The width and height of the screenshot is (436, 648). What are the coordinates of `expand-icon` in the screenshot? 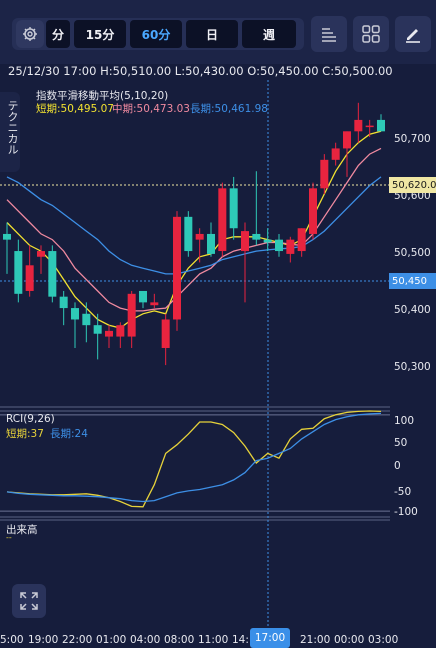 It's located at (29, 601).